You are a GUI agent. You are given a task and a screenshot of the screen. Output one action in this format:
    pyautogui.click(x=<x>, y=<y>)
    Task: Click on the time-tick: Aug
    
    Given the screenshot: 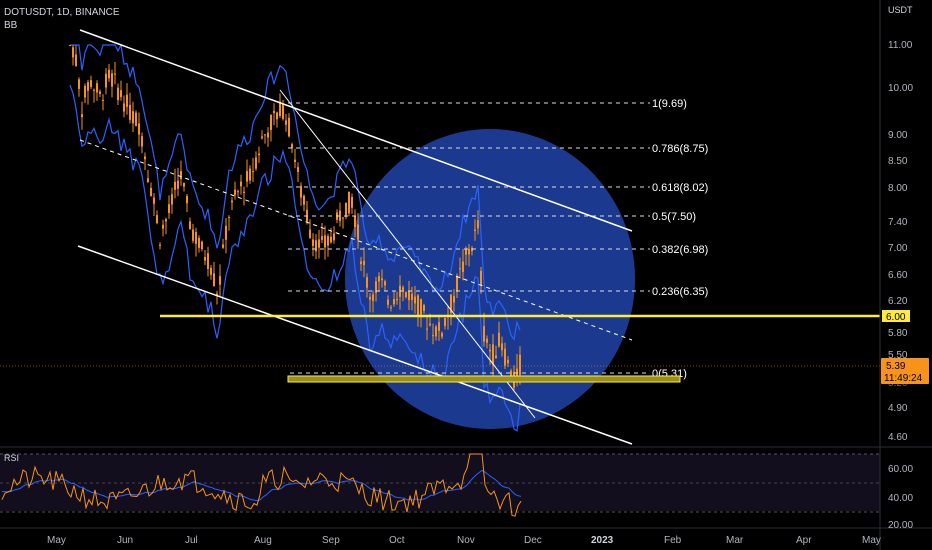 What is the action you would take?
    pyautogui.click(x=263, y=540)
    